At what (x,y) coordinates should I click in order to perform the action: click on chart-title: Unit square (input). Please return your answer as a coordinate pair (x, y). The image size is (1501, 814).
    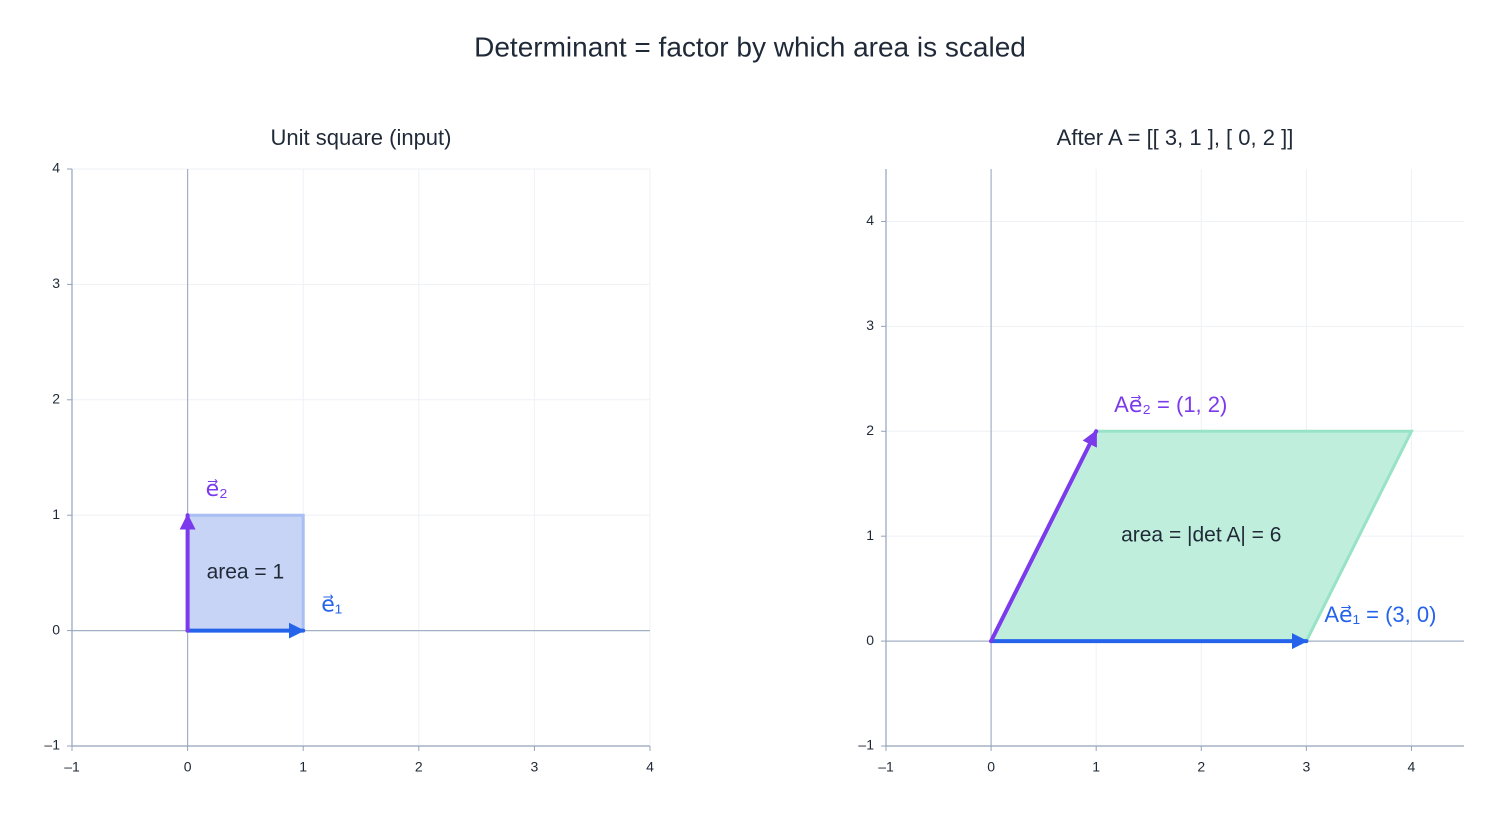
    Looking at the image, I should click on (361, 137).